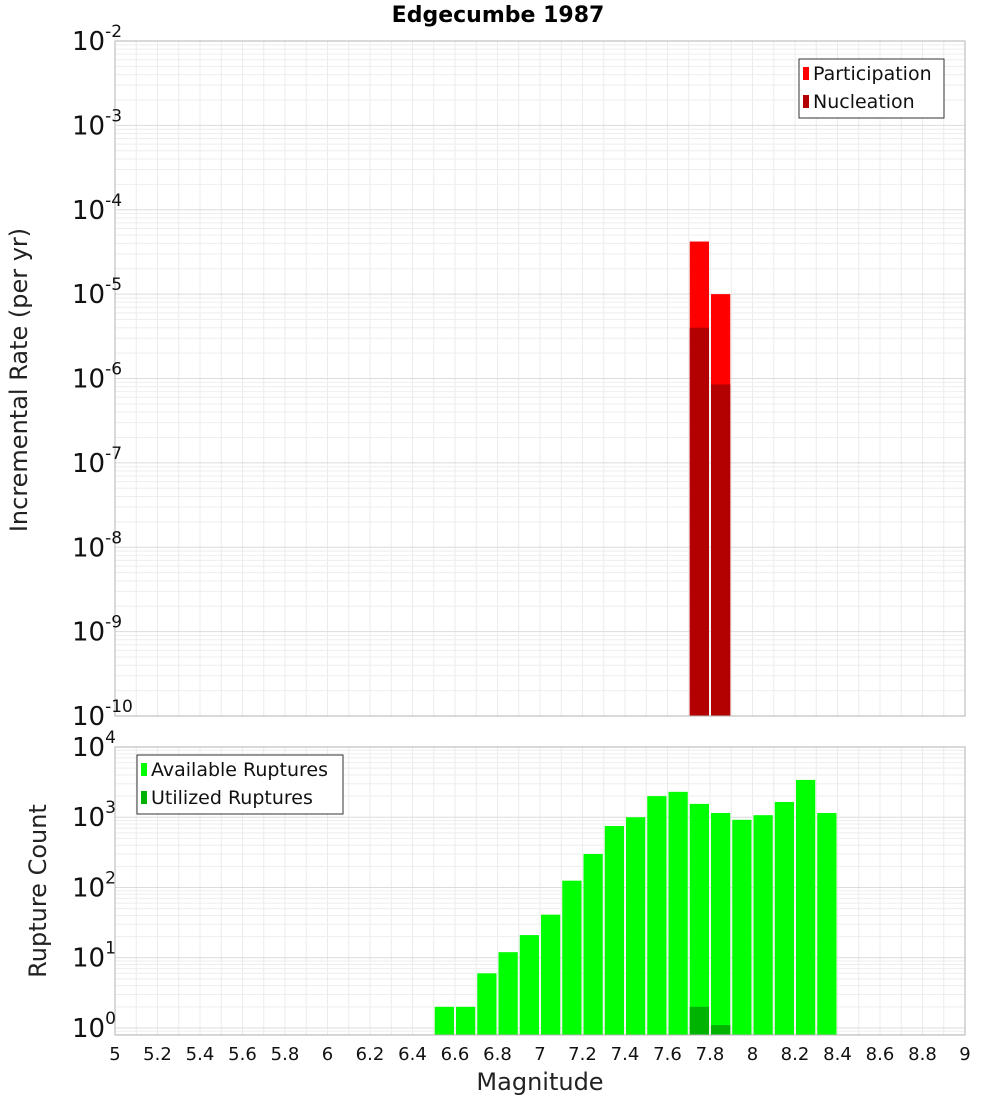  Describe the element at coordinates (964, 1054) in the screenshot. I see `x-tick-label: 9` at that location.